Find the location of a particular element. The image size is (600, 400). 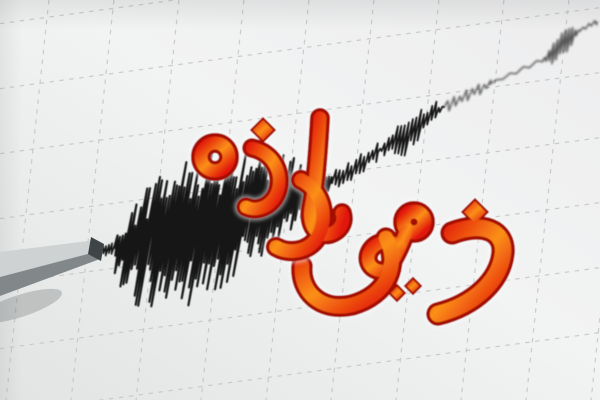

letter-nun is located at coordinates (346, 272).